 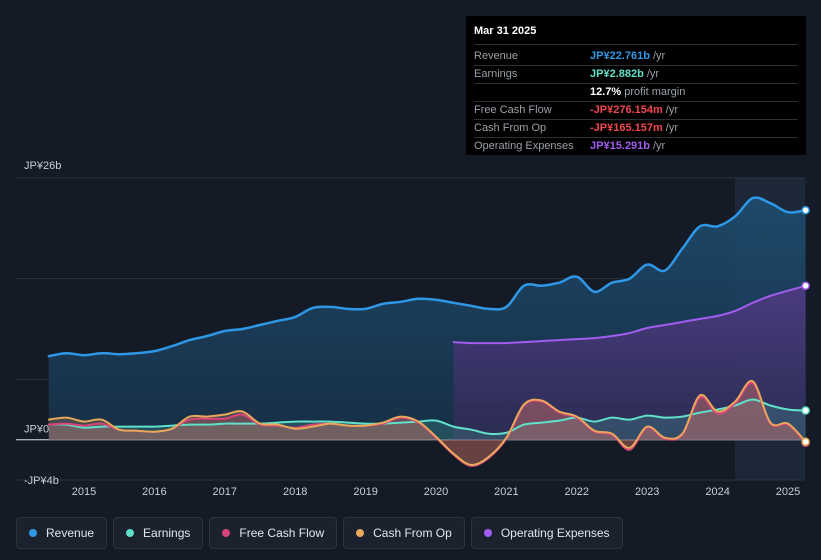 I want to click on tooltip-row-profit-margin: 12.7% profit margin, so click(x=636, y=93).